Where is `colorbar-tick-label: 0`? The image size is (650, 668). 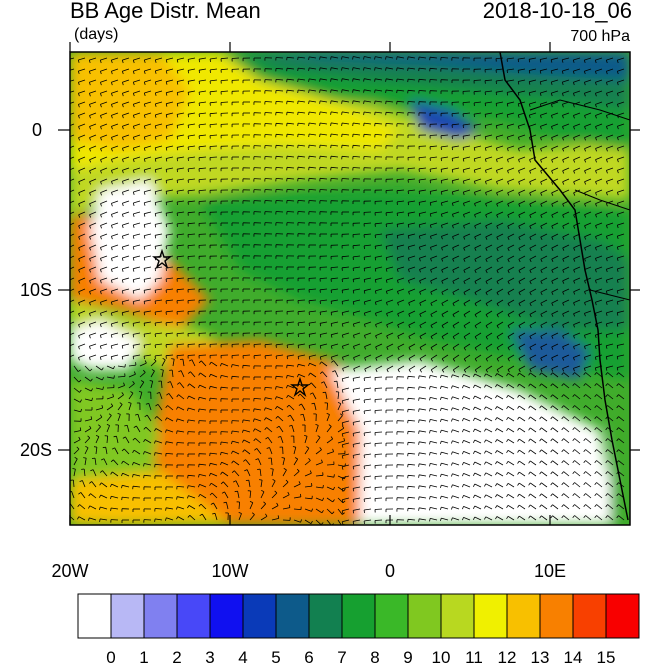
colorbar-tick-label: 0 is located at coordinates (111, 658).